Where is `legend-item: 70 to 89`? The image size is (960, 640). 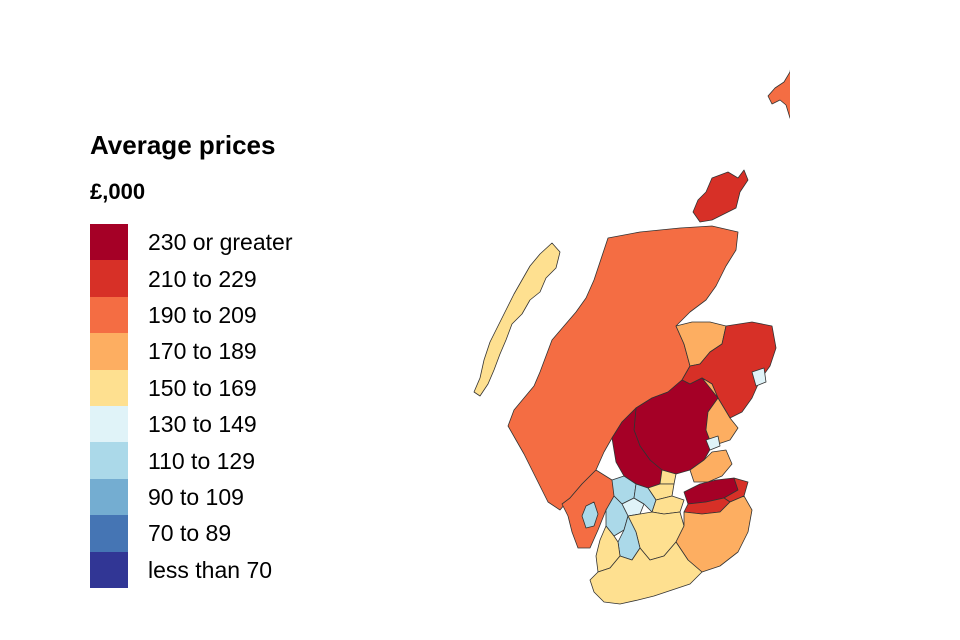
legend-item: 70 to 89 is located at coordinates (240, 533).